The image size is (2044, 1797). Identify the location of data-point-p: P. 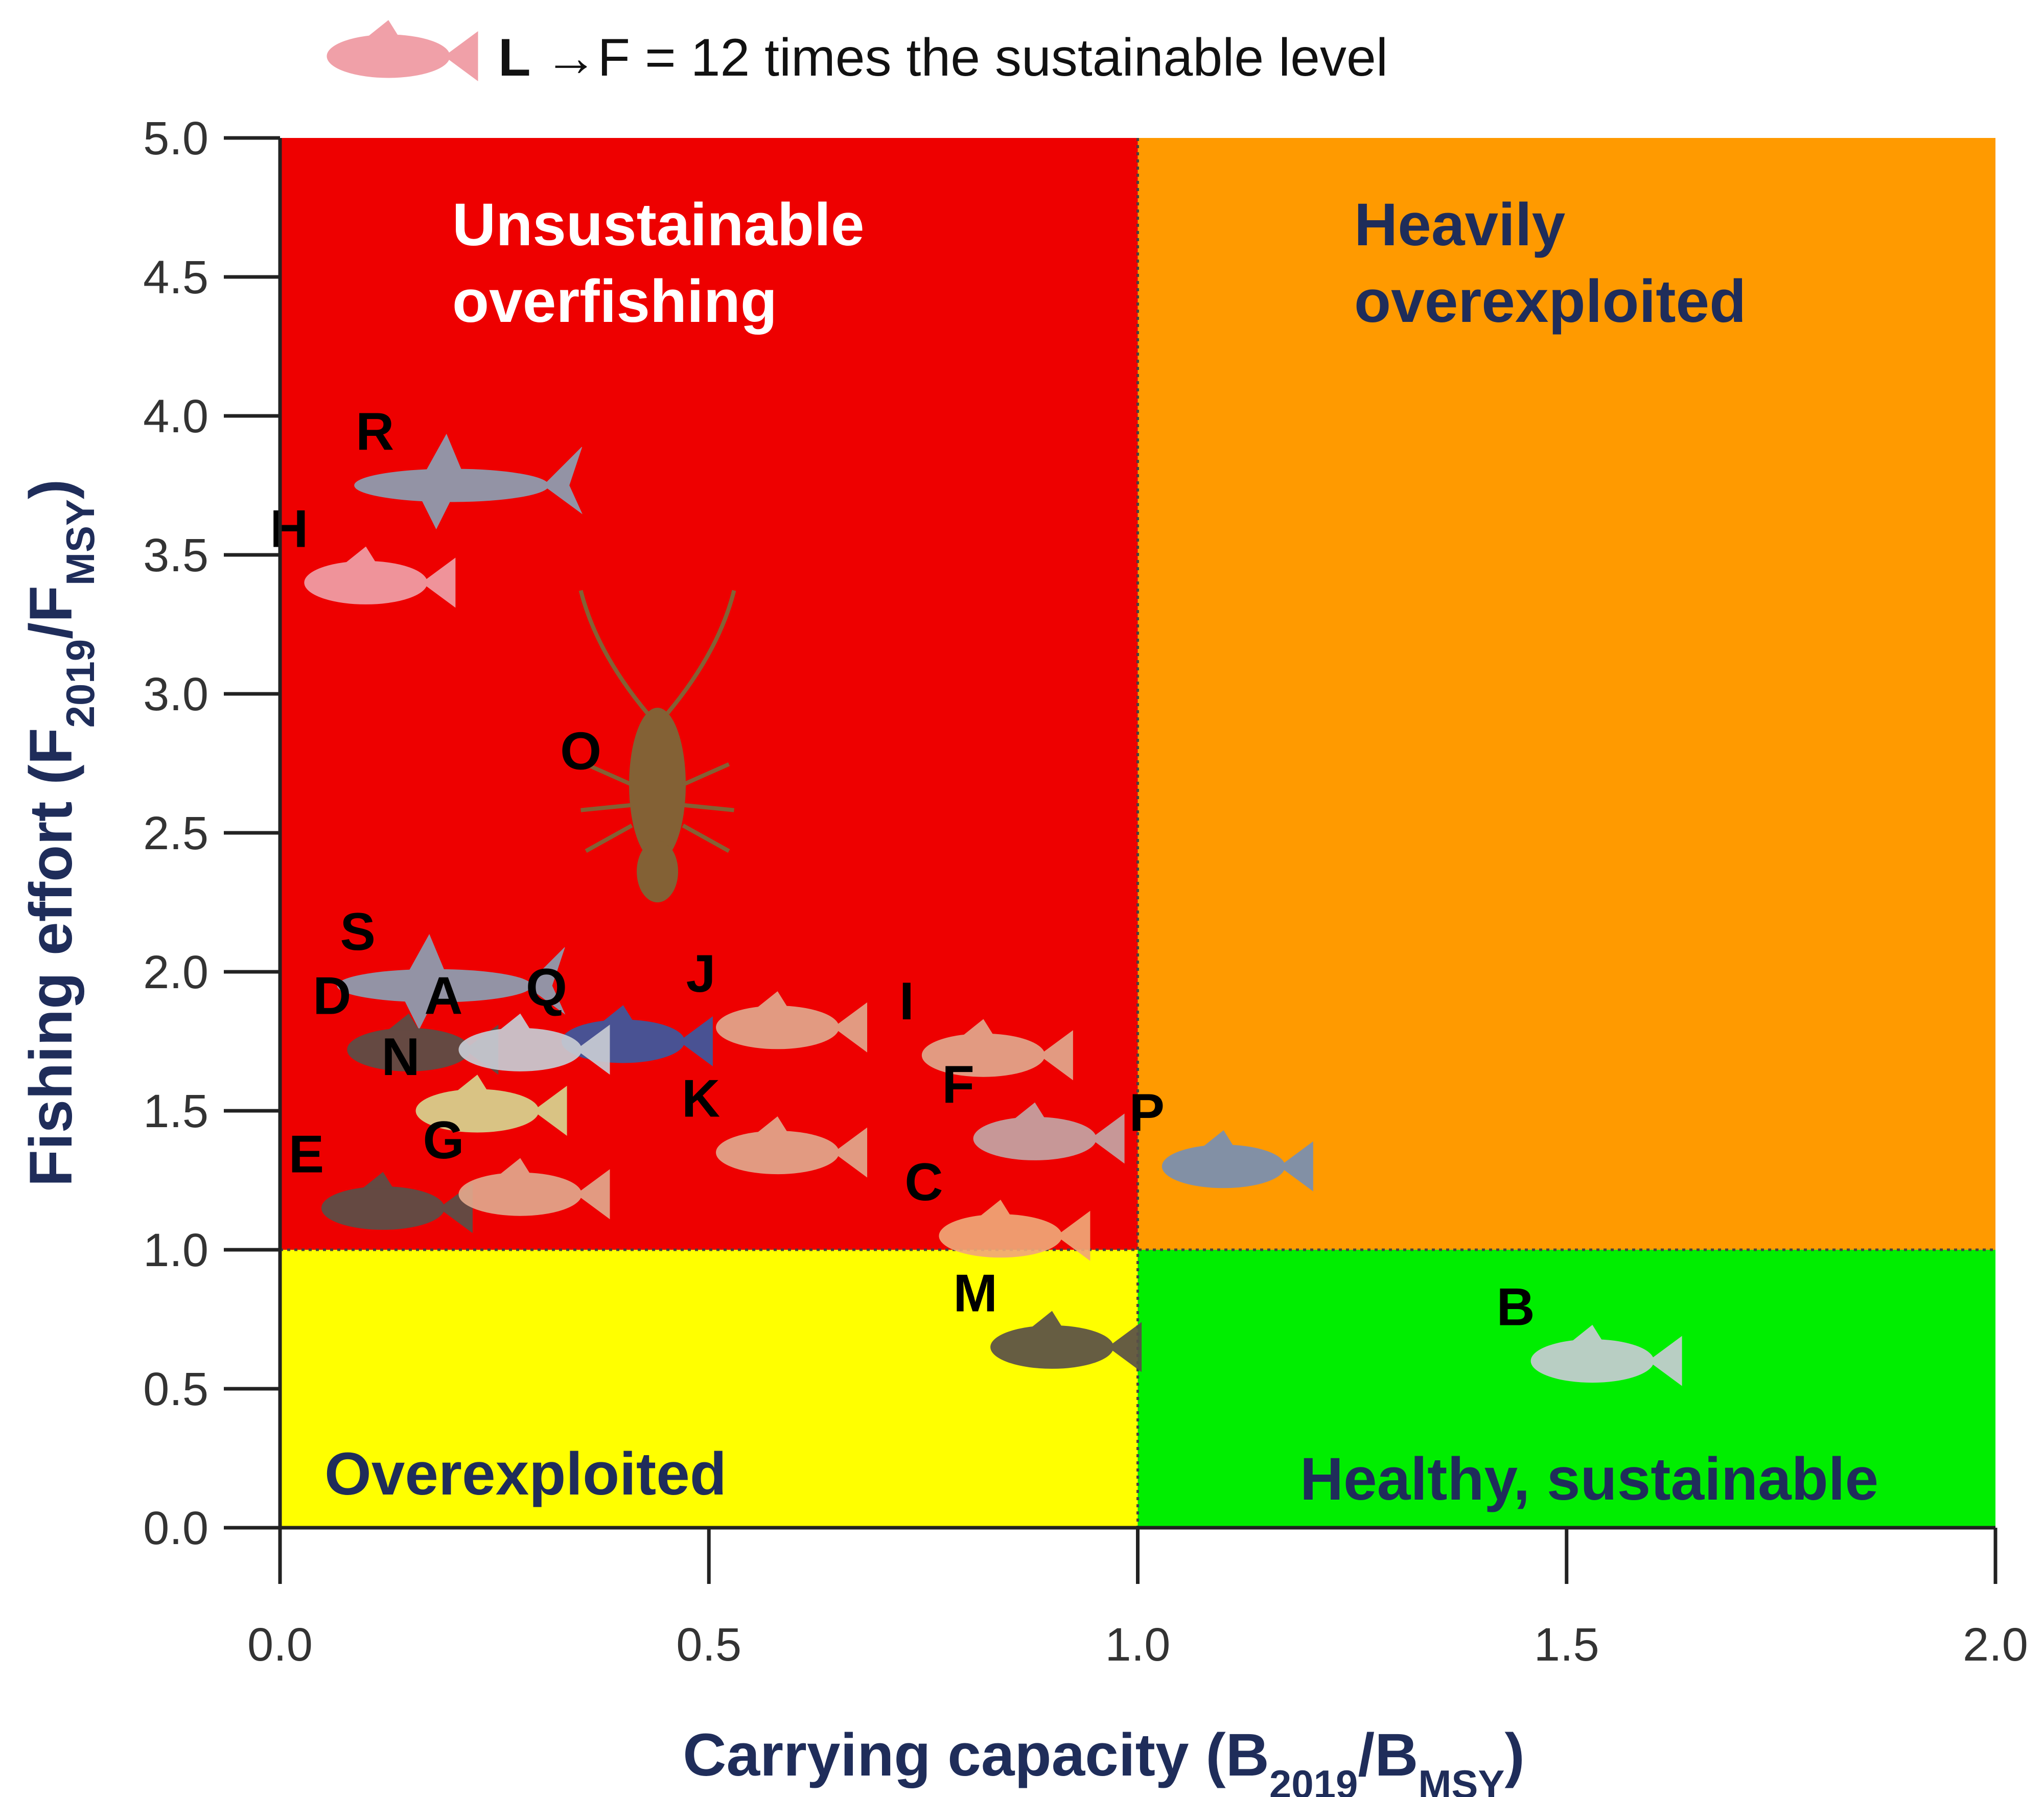
(1221, 1137).